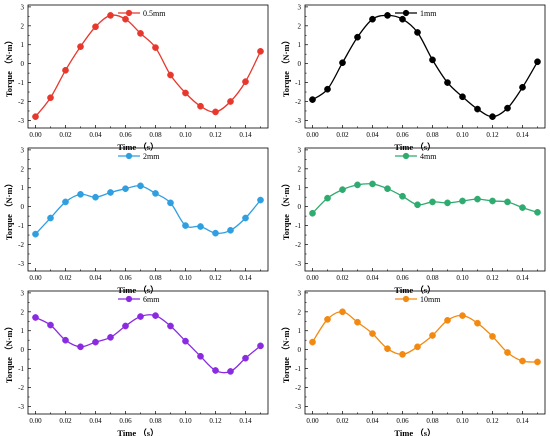  Describe the element at coordinates (154, 13) in the screenshot. I see `legend-label: 0.5mm` at that location.